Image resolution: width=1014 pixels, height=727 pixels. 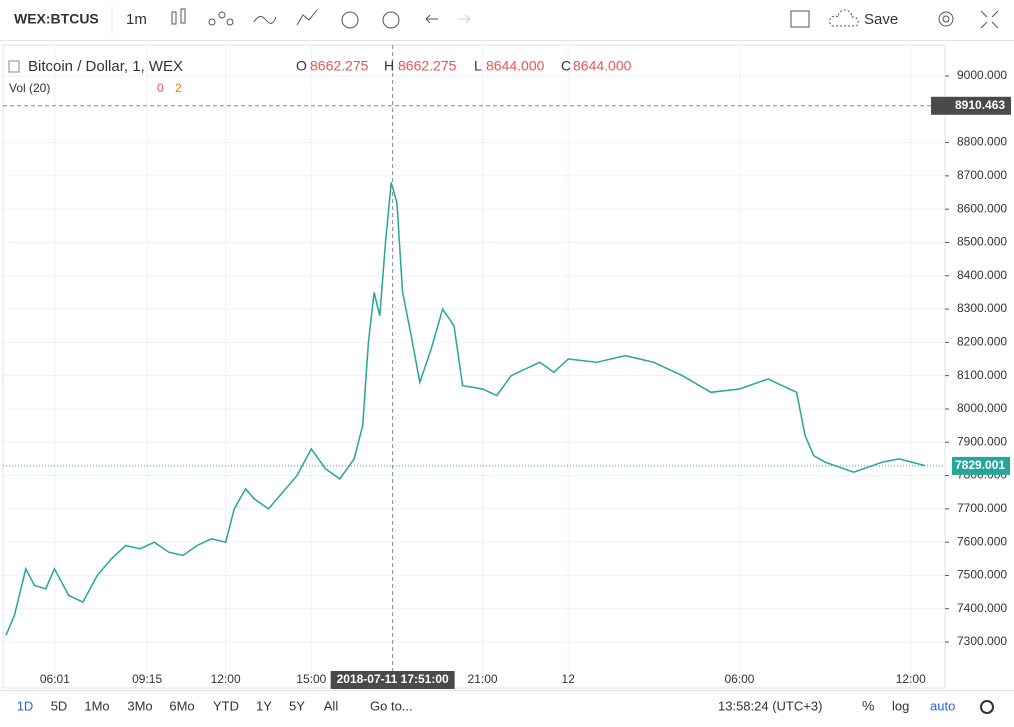 What do you see at coordinates (55, 679) in the screenshot?
I see `x-tick-label: 06:01` at bounding box center [55, 679].